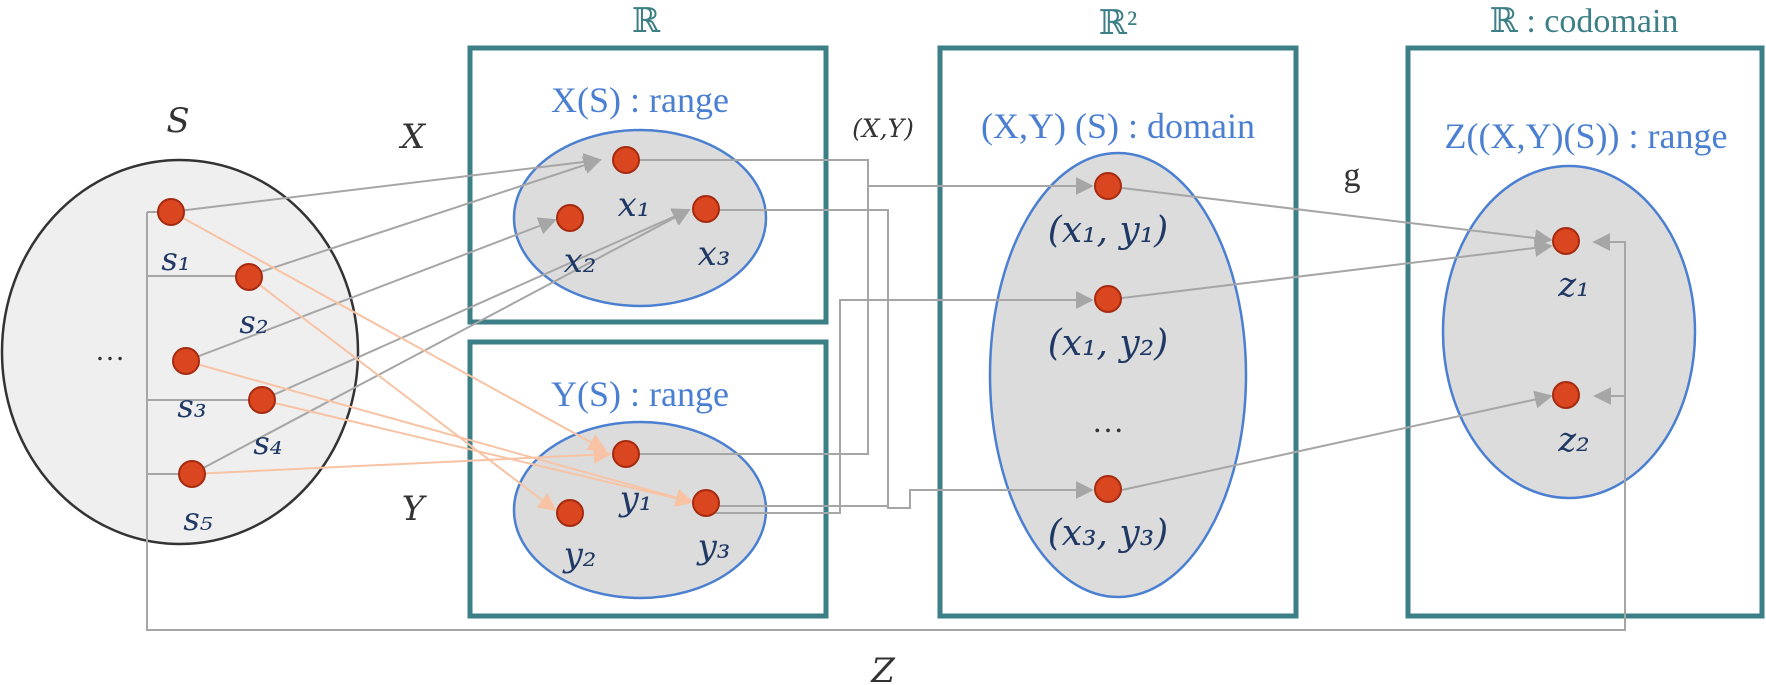  What do you see at coordinates (1108, 533) in the screenshot?
I see `label-pair-x3-y3: (x₃, y₃)` at bounding box center [1108, 533].